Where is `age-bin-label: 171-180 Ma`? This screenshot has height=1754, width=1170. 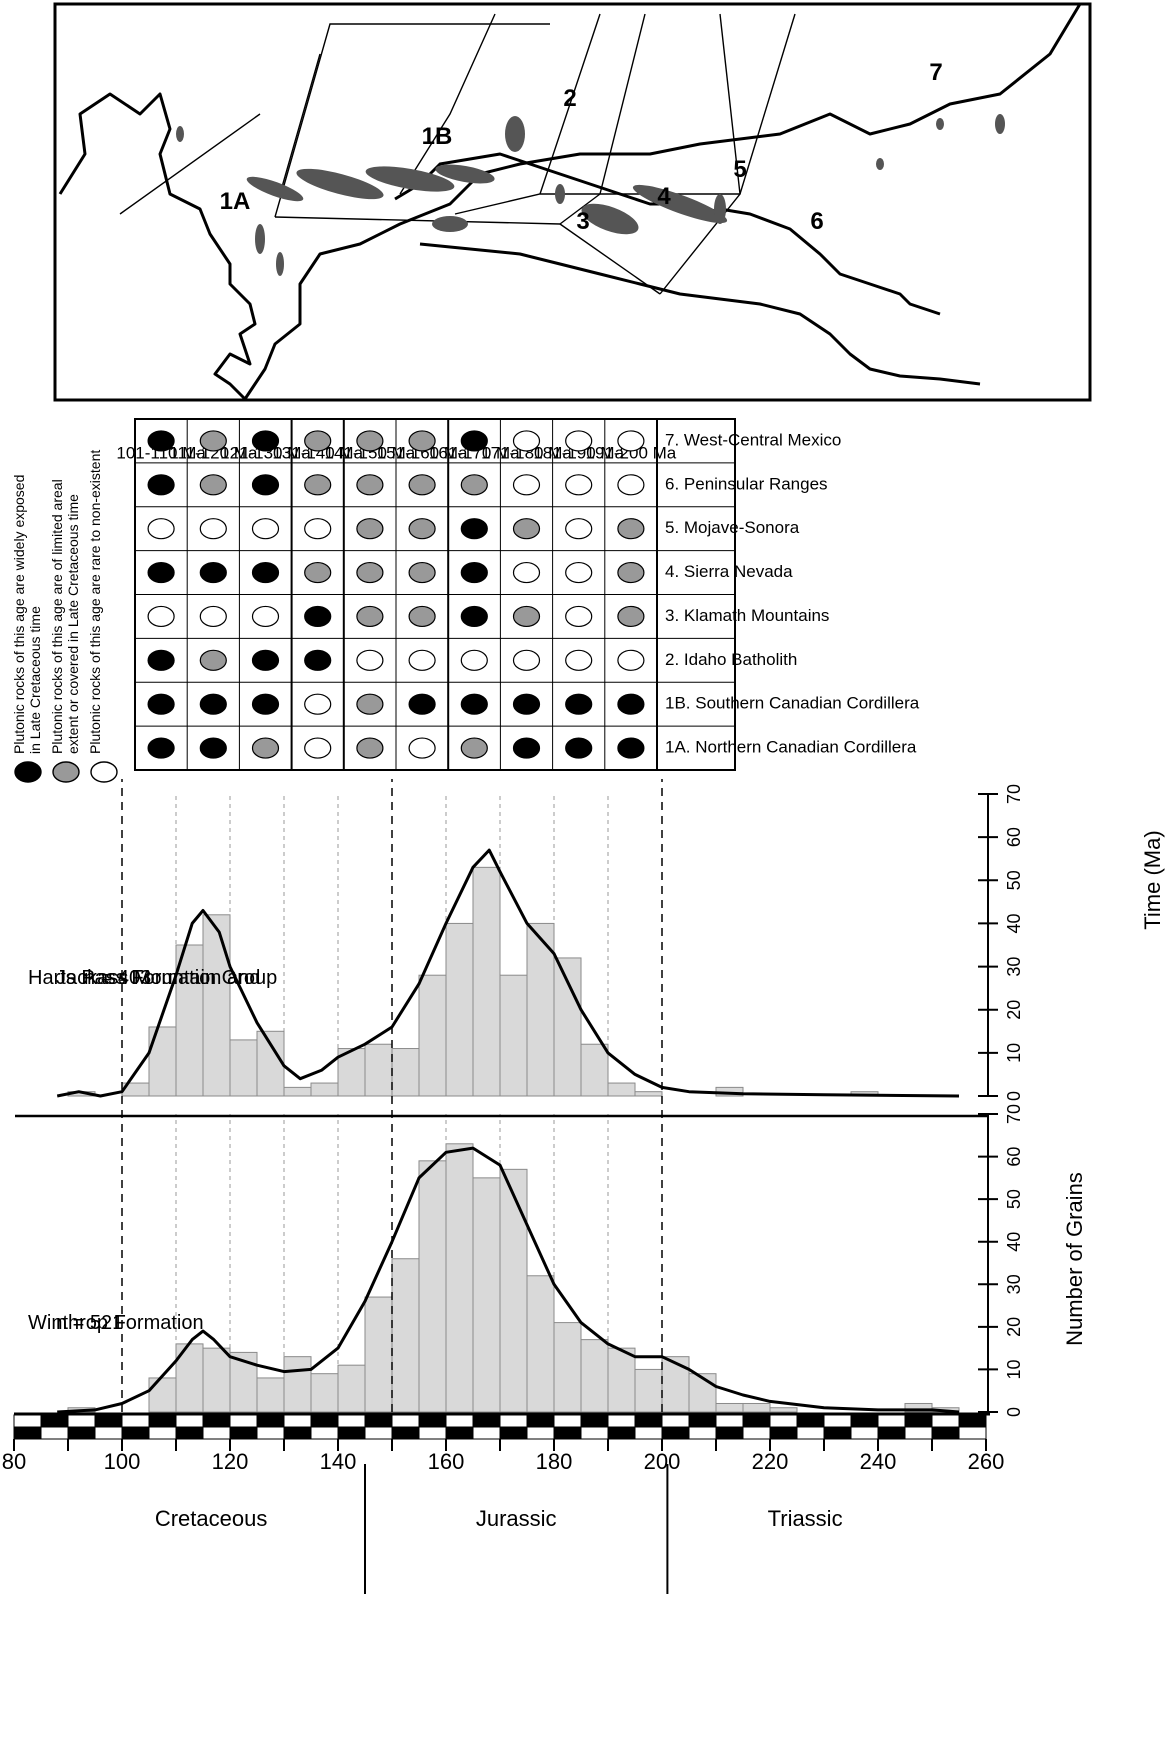
age-bin-label: 171-180 Ma is located at coordinates (526, 452).